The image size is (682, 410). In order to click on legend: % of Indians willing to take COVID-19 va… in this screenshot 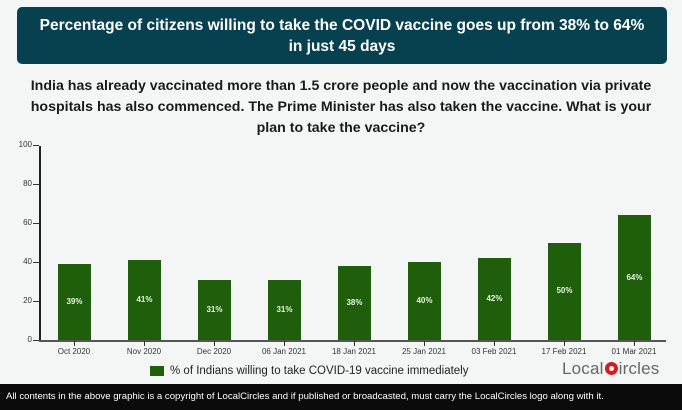, I will do `click(309, 371)`.